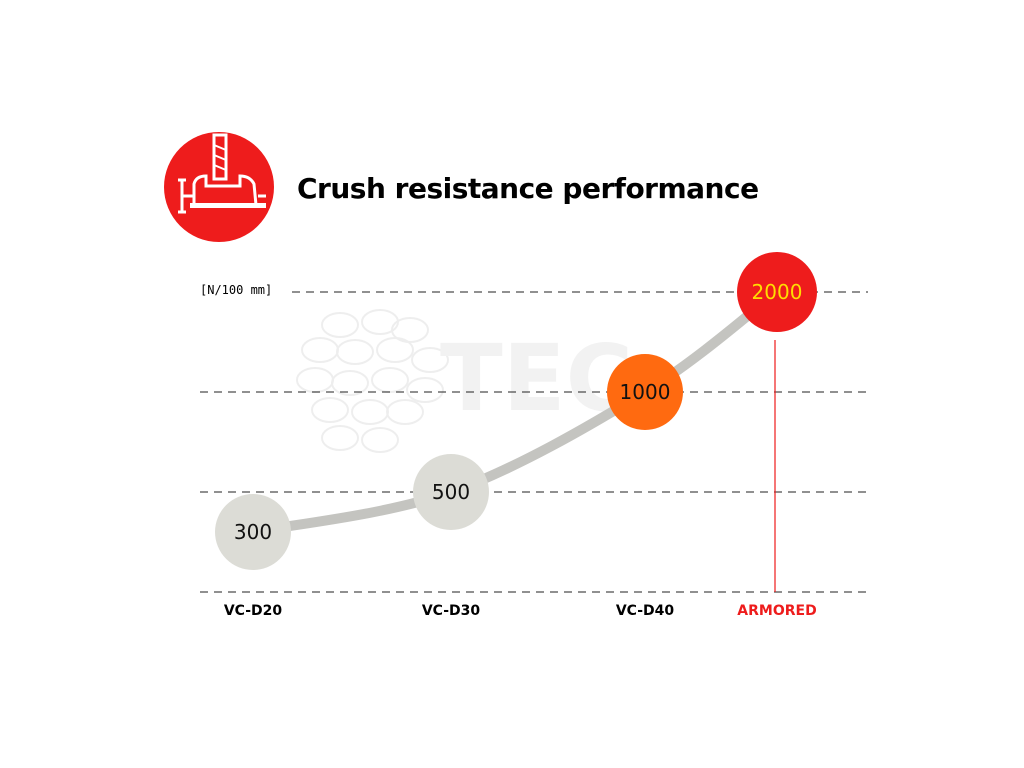 This screenshot has height=768, width=1024. What do you see at coordinates (451, 611) in the screenshot?
I see `category-label: VC-D30` at bounding box center [451, 611].